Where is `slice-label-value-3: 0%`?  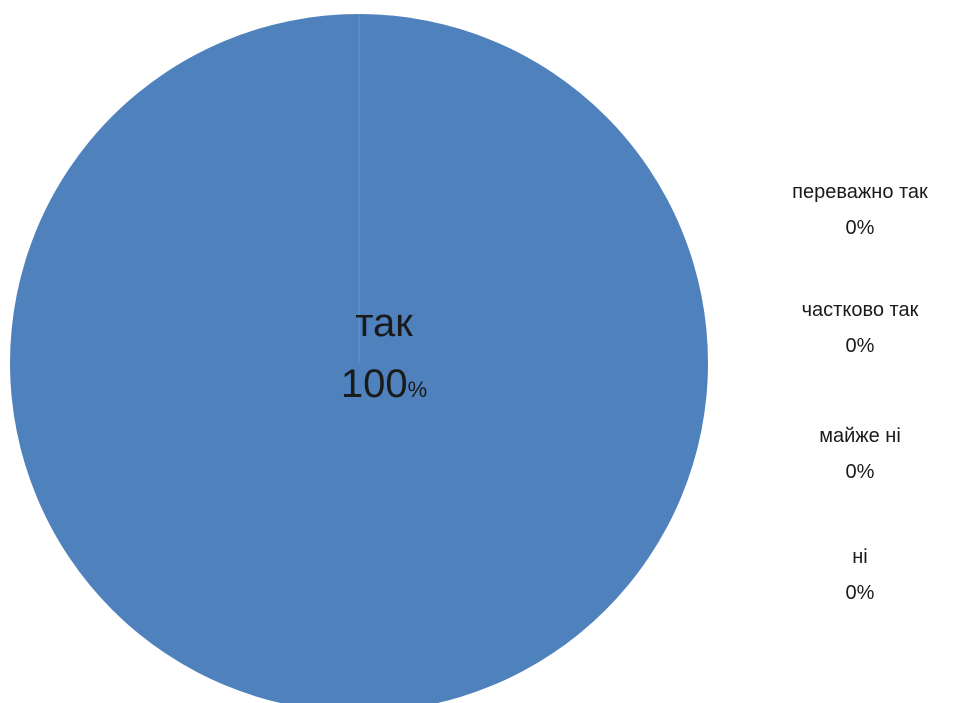 slice-label-value-3: 0% is located at coordinates (860, 472).